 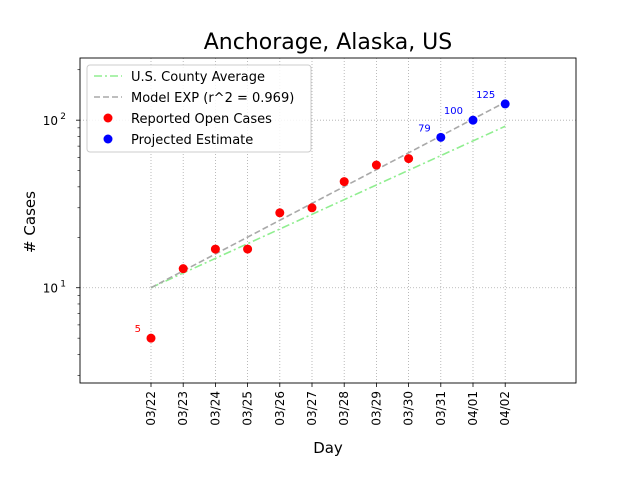 What do you see at coordinates (63, 117) in the screenshot?
I see `y-tick-exponent: 2` at bounding box center [63, 117].